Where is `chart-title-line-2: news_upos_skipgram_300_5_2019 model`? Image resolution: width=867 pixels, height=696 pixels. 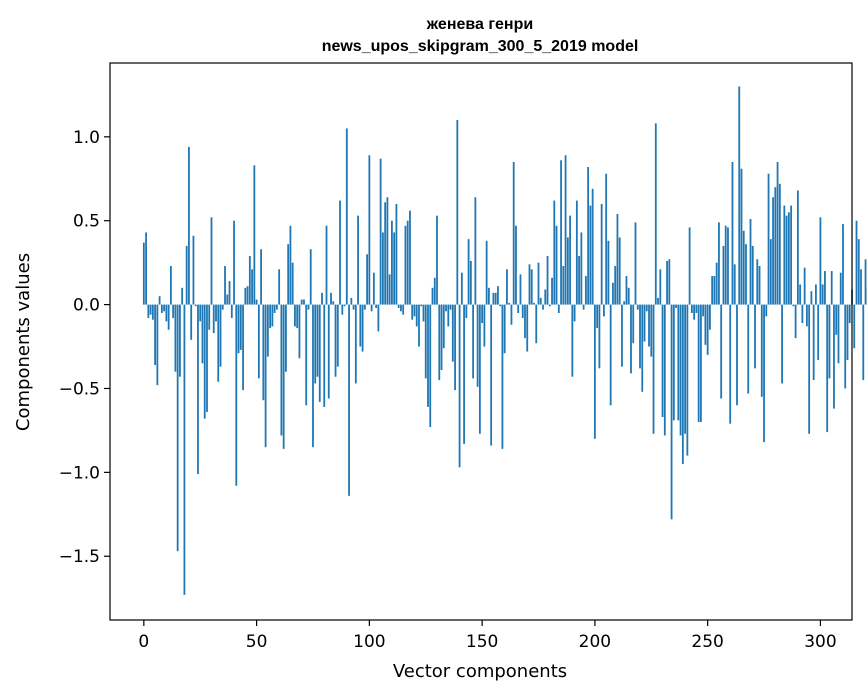
chart-title-line-2: news_upos_skipgram_300_5_2019 model is located at coordinates (480, 46).